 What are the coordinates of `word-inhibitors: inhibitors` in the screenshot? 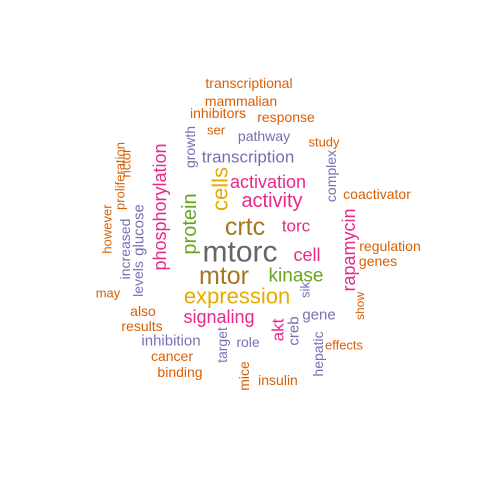 It's located at (218, 113).